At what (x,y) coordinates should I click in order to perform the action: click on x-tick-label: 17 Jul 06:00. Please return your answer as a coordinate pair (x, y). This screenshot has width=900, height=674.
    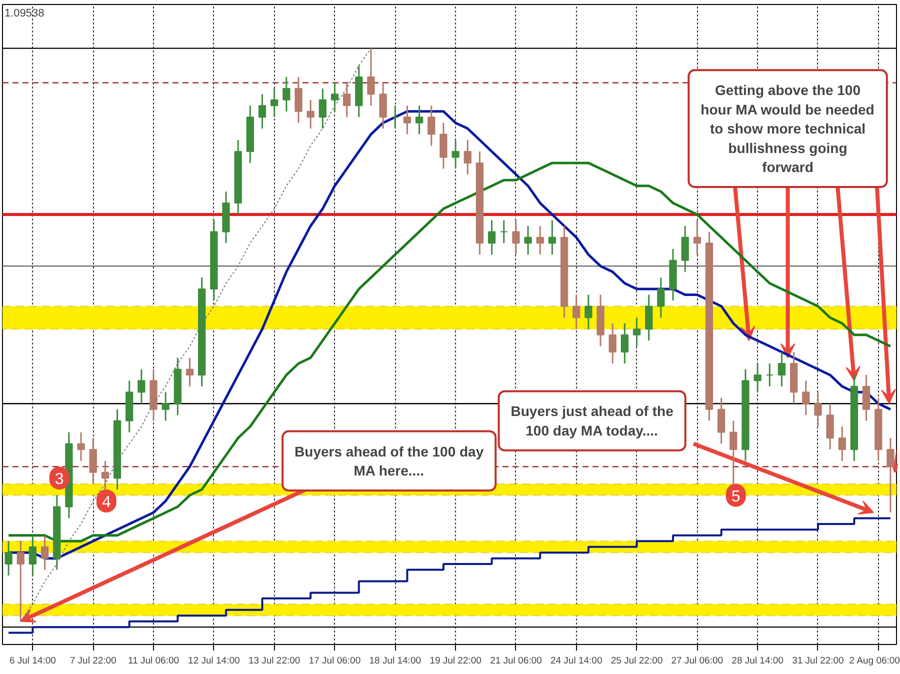
    Looking at the image, I should click on (334, 661).